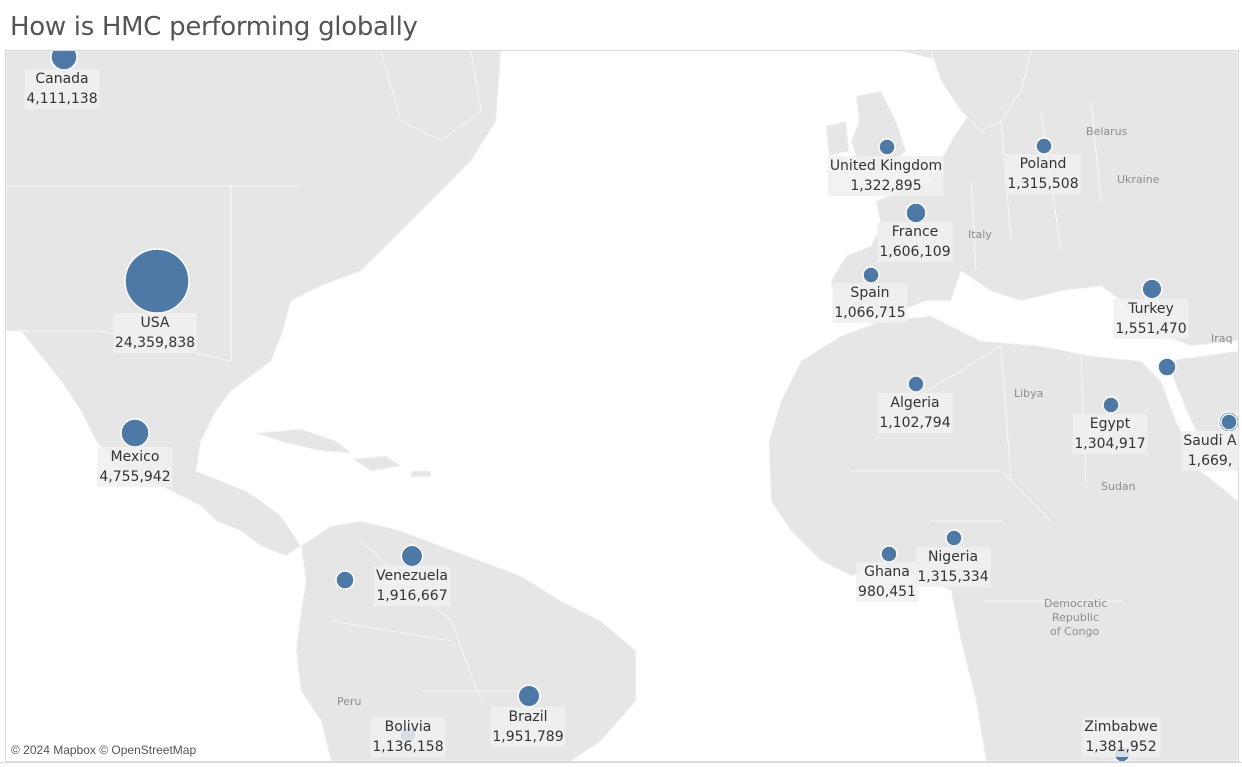  What do you see at coordinates (421, 474) in the screenshot?
I see `puerto-rico-island` at bounding box center [421, 474].